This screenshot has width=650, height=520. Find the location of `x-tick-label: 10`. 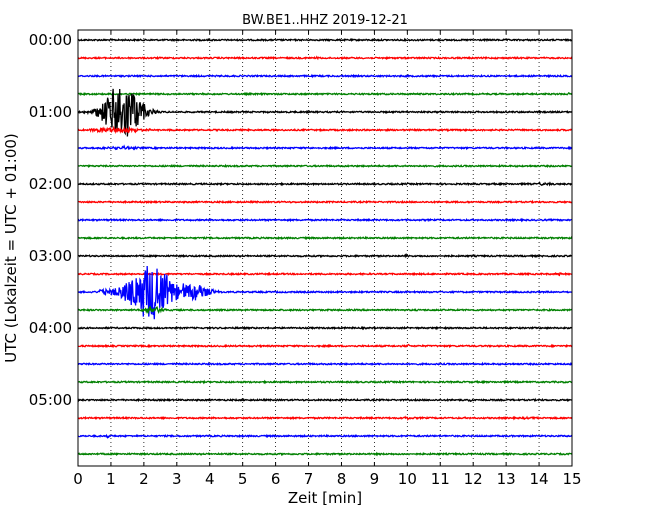

x-tick-label: 10 is located at coordinates (407, 479).